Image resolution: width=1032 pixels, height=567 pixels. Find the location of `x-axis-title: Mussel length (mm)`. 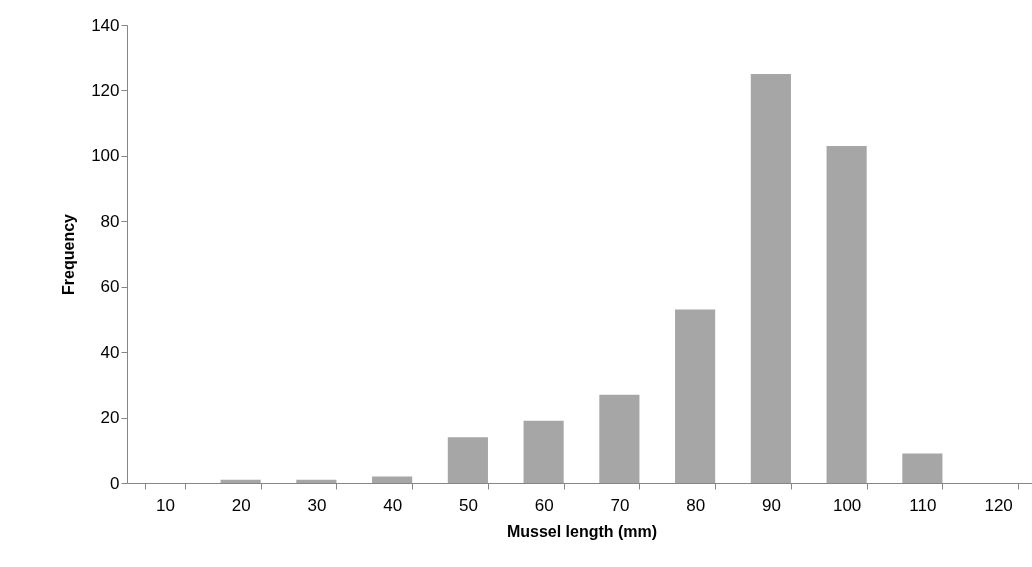

x-axis-title: Mussel length (mm) is located at coordinates (582, 531).